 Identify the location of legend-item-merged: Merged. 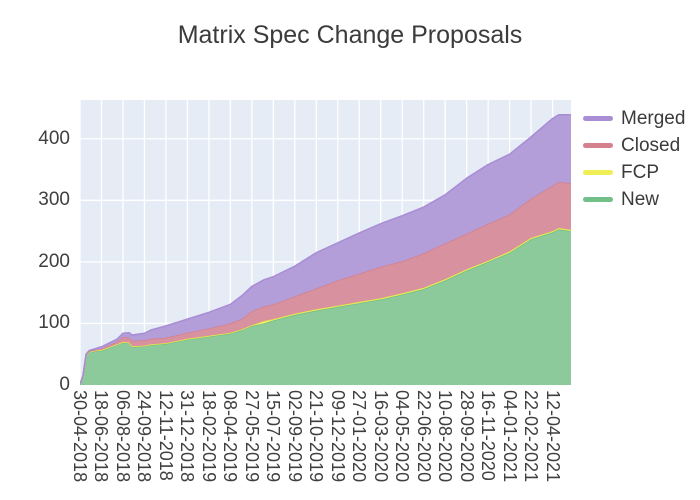
(634, 118).